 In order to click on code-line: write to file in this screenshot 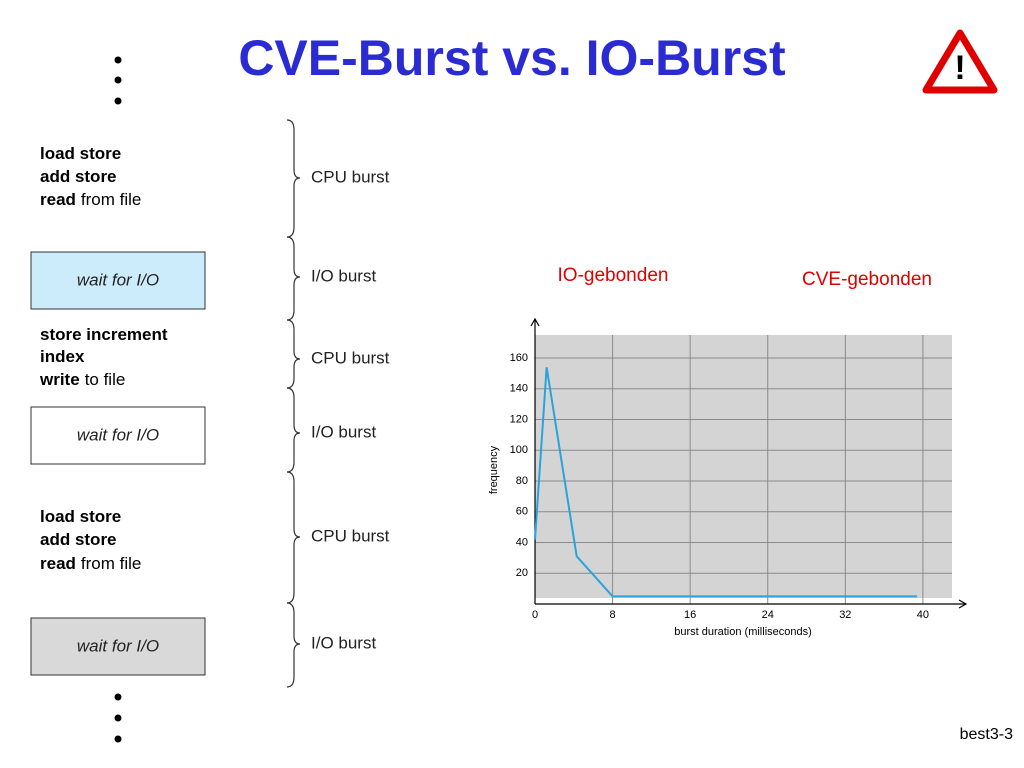, I will do `click(82, 379)`.